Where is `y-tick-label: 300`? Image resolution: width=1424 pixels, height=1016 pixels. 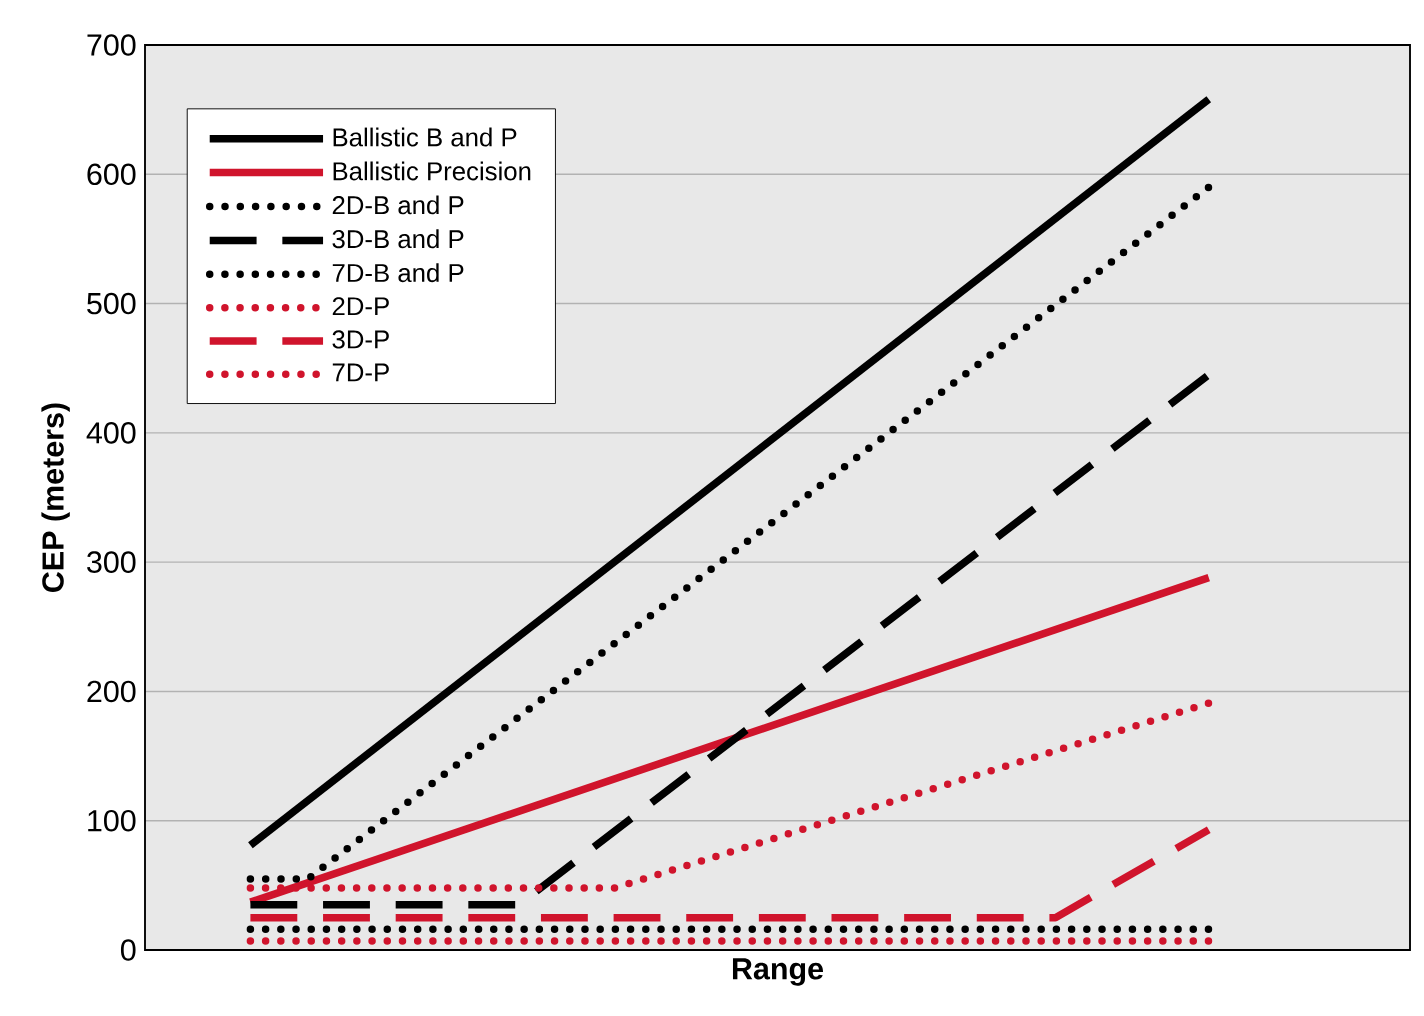
y-tick-label: 300 is located at coordinates (111, 562).